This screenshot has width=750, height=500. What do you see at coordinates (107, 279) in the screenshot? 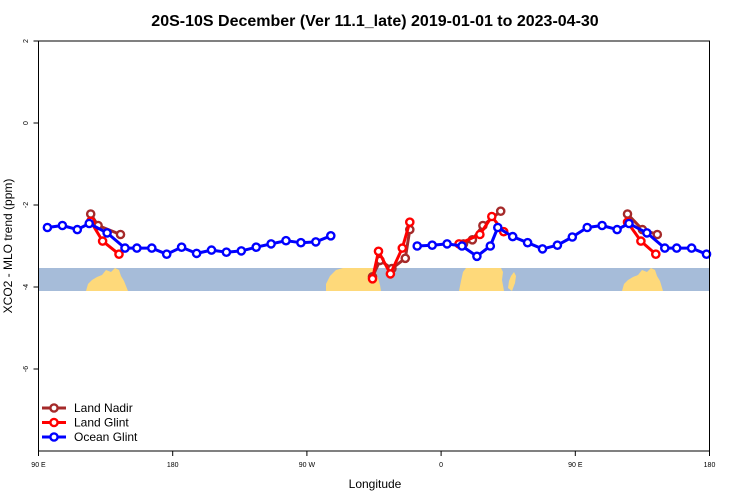
I see `land-australia-west` at bounding box center [107, 279].